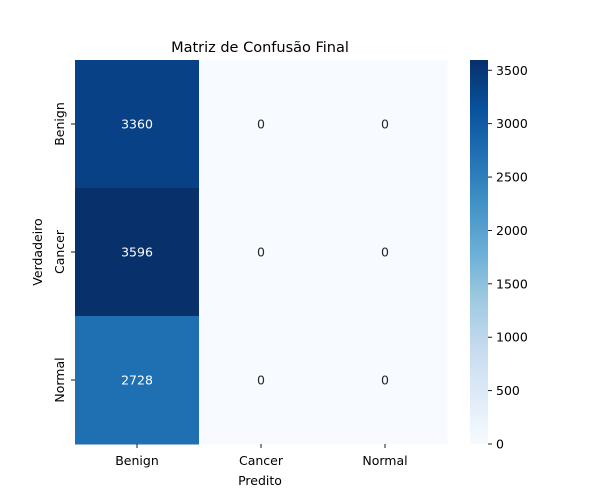 The image size is (600, 500). Describe the element at coordinates (59, 251) in the screenshot. I see `y-tick-label: Cancer` at that location.